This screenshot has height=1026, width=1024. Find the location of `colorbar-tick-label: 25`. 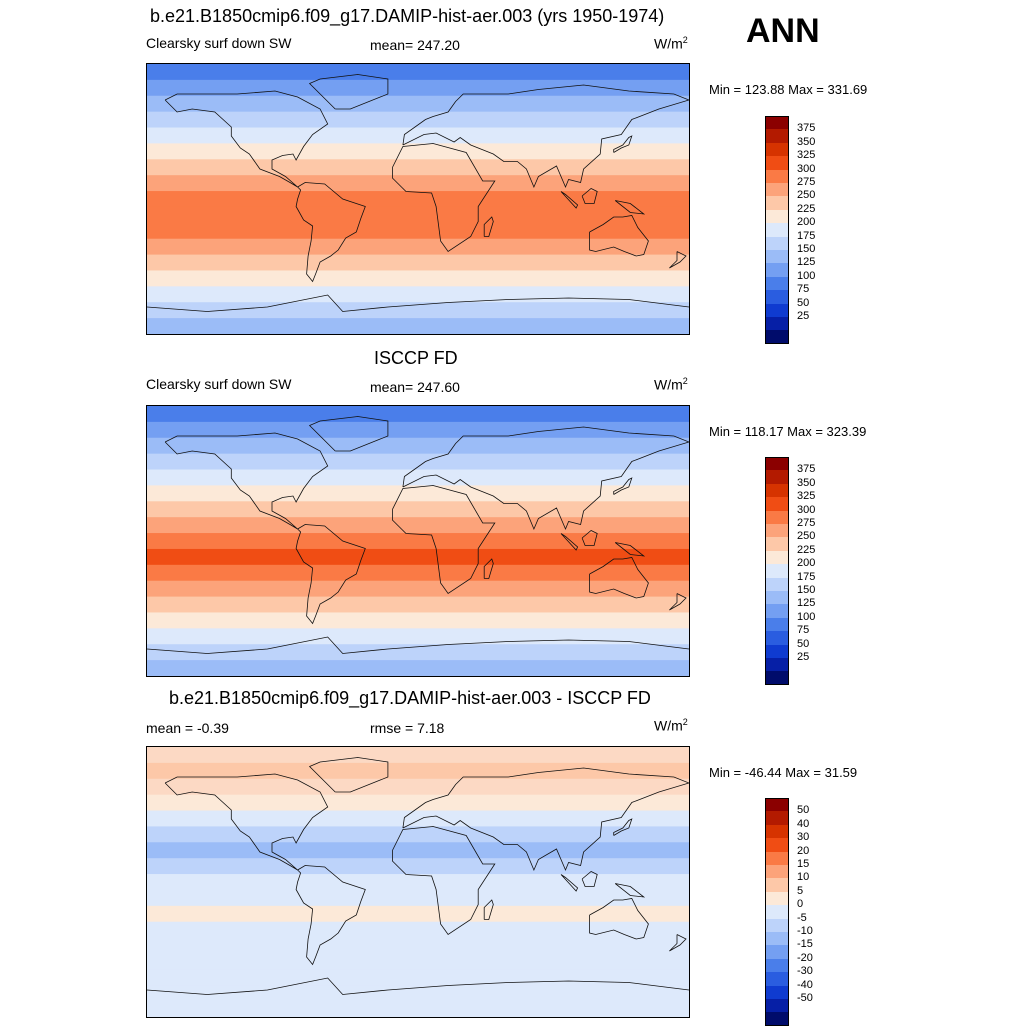

colorbar-tick-label: 25 is located at coordinates (803, 316).